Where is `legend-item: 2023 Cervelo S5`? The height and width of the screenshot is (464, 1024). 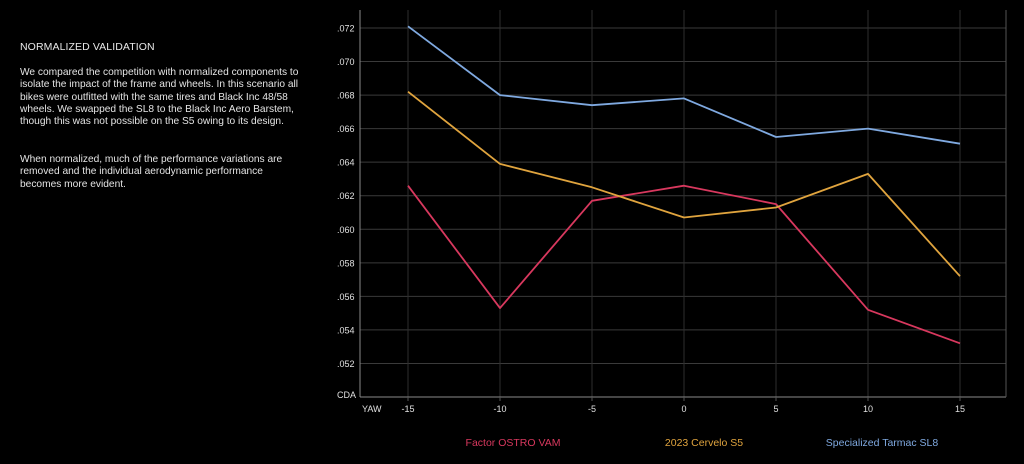 legend-item: 2023 Cervelo S5 is located at coordinates (704, 443).